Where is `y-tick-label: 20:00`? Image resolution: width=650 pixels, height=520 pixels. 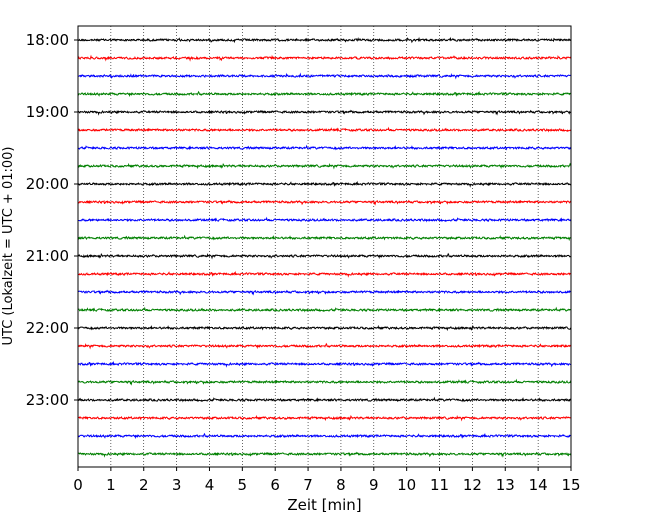
y-tick-label: 20:00 is located at coordinates (47, 184).